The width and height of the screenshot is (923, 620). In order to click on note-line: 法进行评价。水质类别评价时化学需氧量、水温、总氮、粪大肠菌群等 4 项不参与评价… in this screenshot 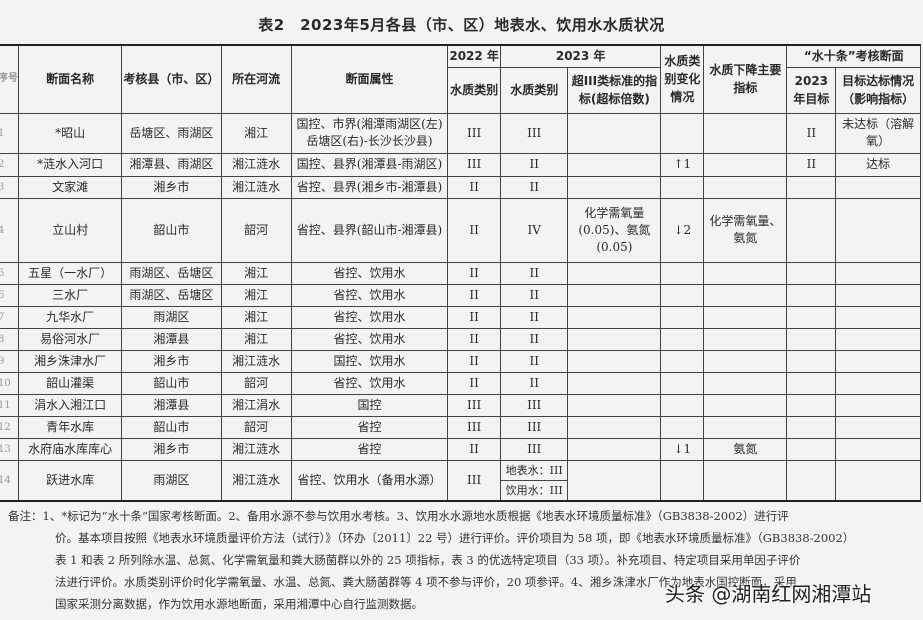, I will do `click(426, 582)`.